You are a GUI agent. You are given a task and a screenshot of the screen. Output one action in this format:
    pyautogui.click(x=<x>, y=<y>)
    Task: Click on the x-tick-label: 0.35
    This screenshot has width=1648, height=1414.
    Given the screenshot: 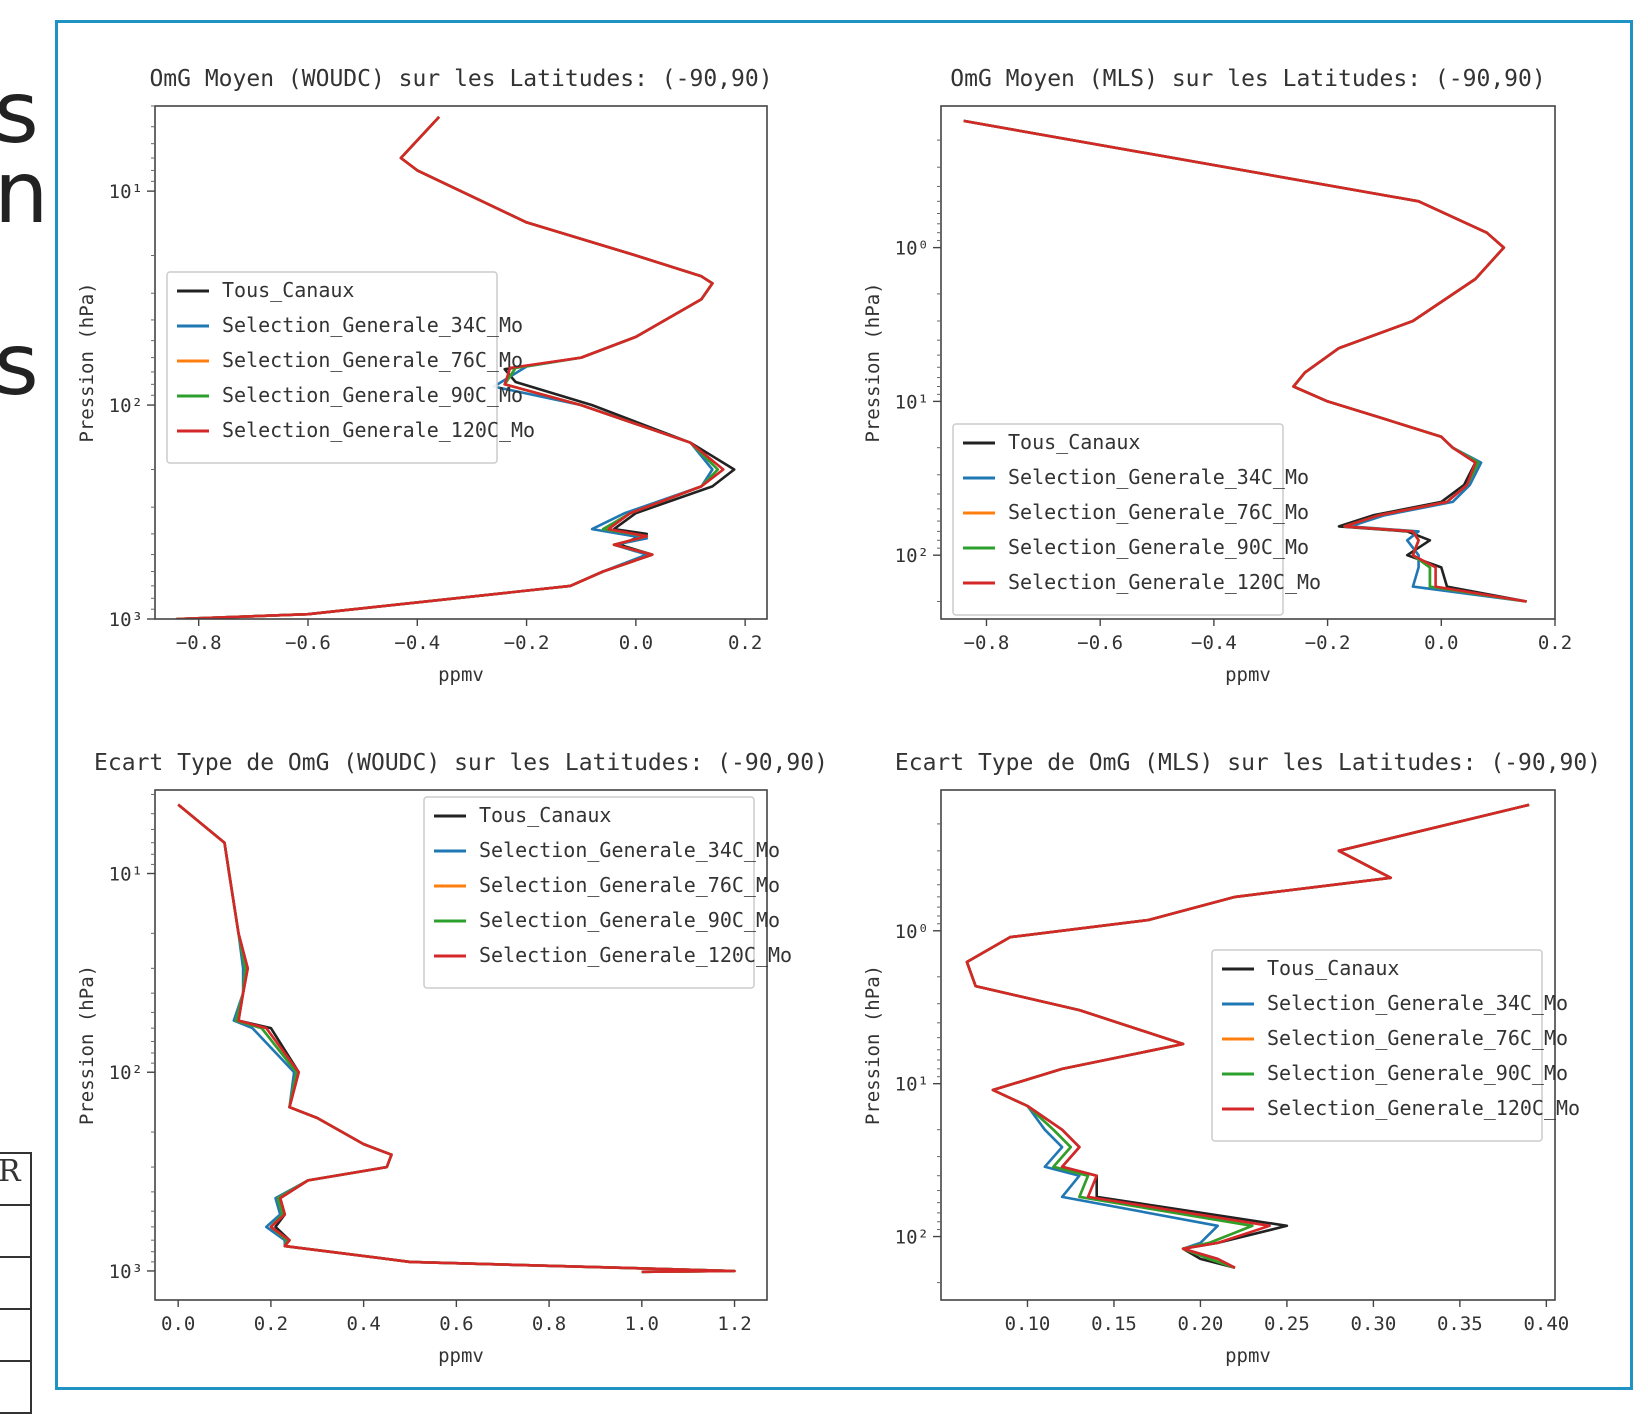 What is the action you would take?
    pyautogui.click(x=1460, y=1324)
    